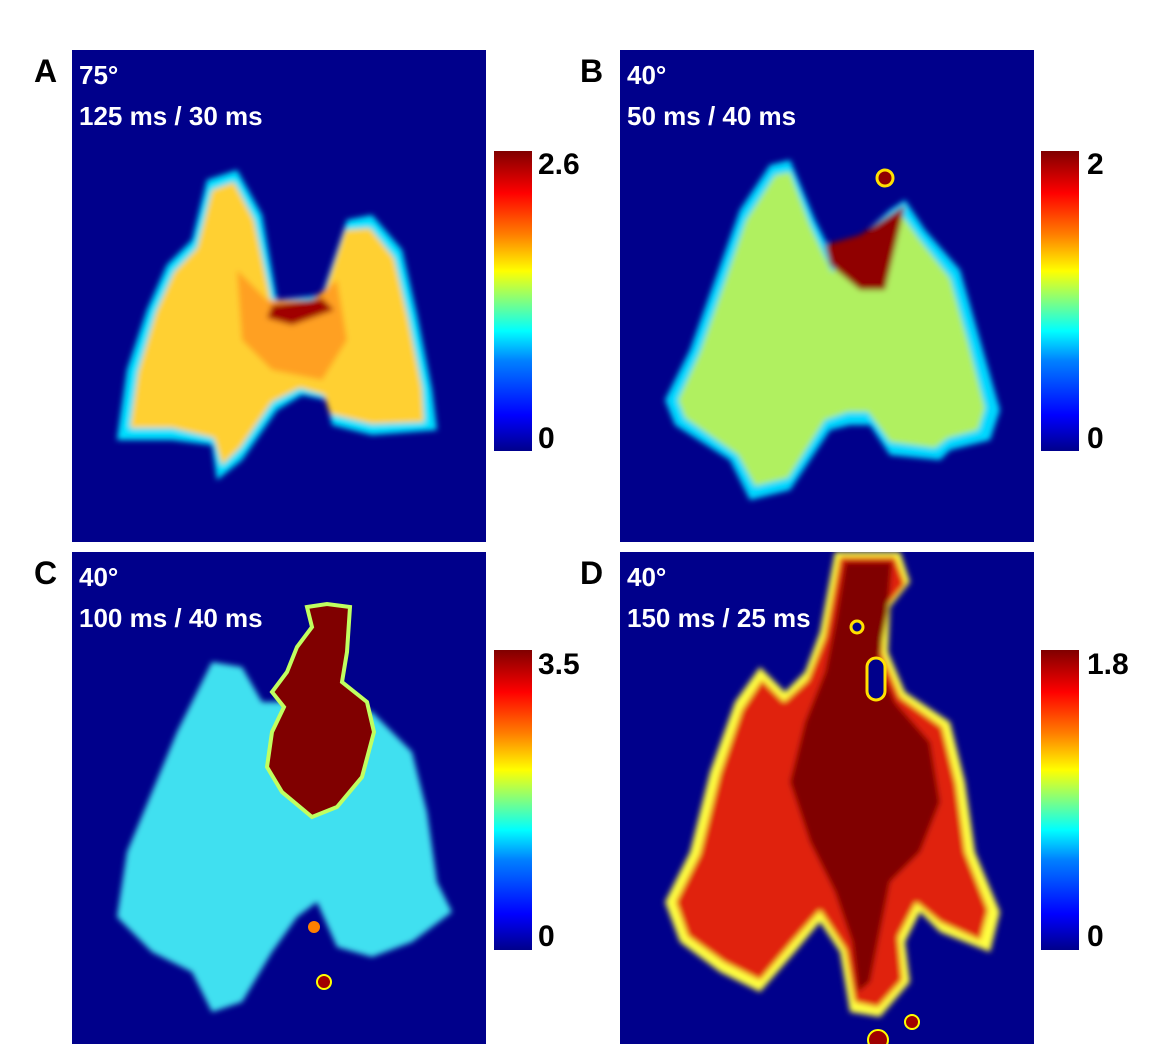  What do you see at coordinates (712, 116) in the screenshot?
I see `timing-label: 50 ms / 40 ms` at bounding box center [712, 116].